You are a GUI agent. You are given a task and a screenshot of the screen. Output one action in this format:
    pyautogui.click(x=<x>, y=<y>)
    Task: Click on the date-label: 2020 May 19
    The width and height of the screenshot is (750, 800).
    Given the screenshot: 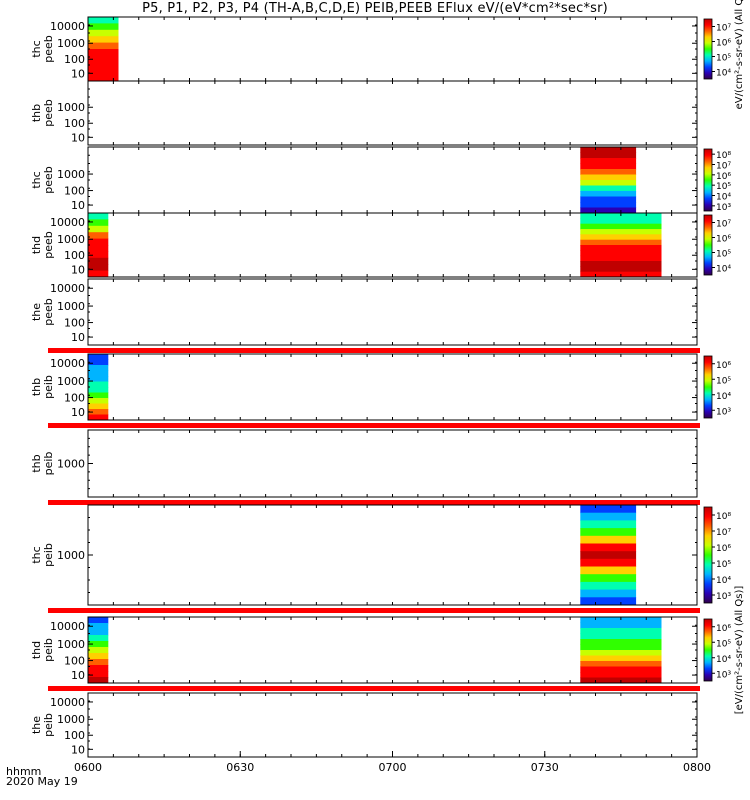 What is the action you would take?
    pyautogui.click(x=42, y=781)
    